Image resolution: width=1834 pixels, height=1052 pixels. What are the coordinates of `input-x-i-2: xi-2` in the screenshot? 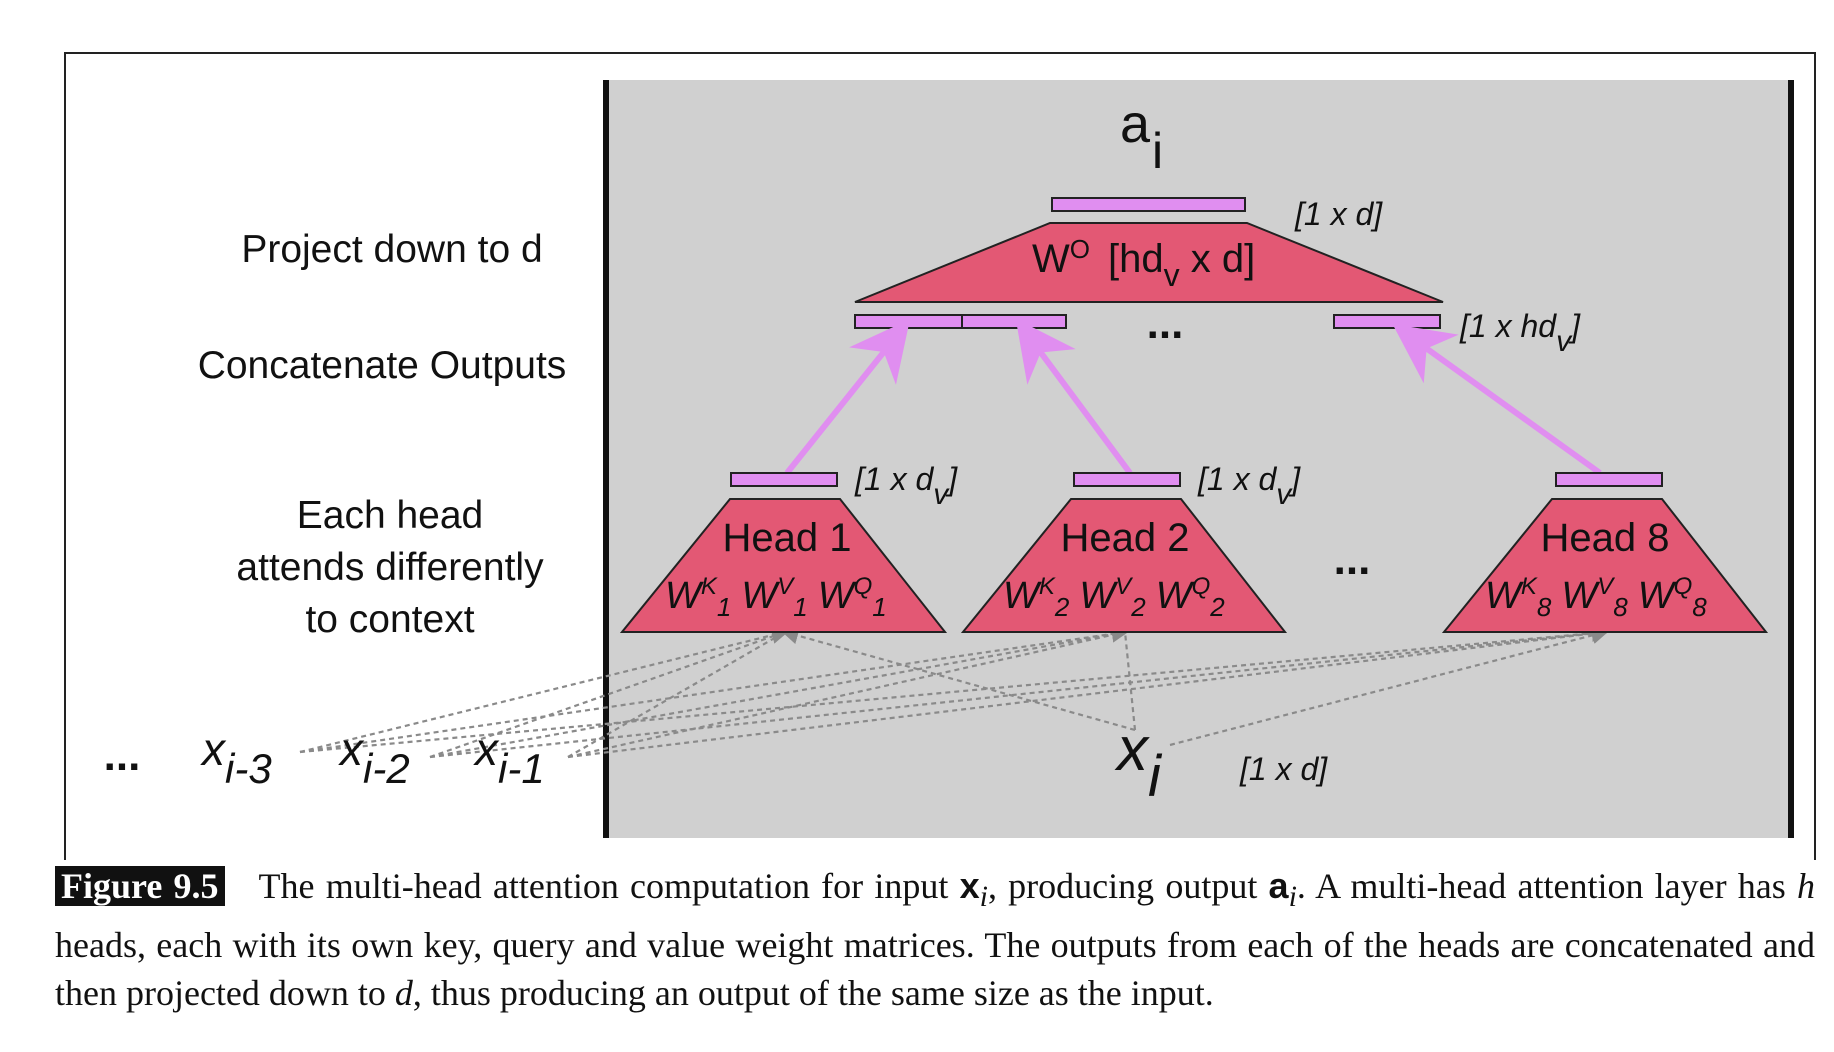 It's located at (374, 757).